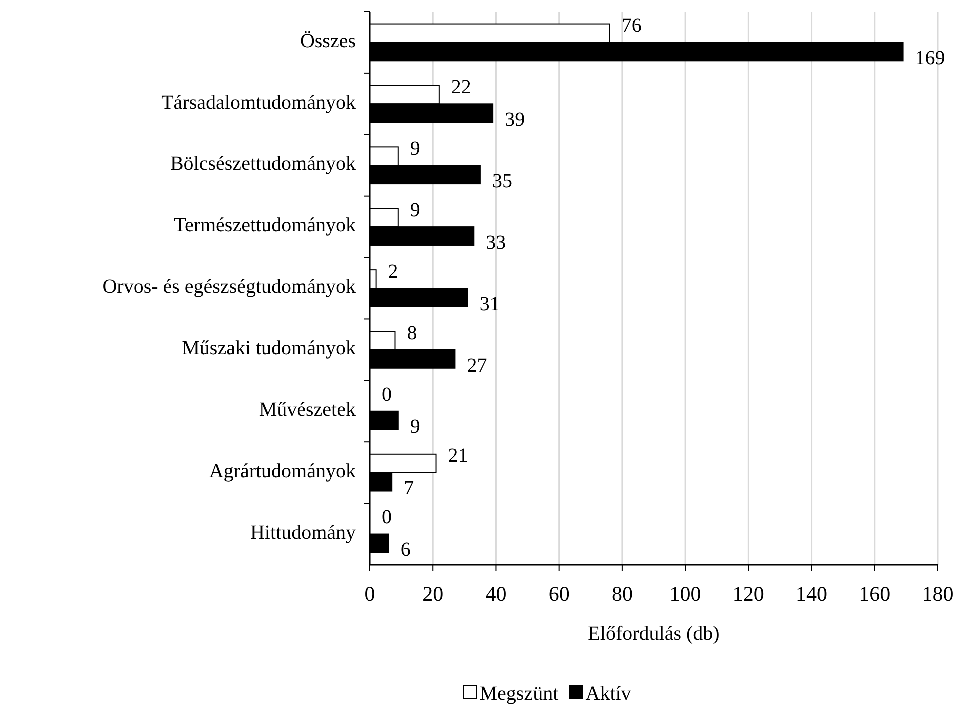 The image size is (962, 714). I want to click on data-label: 8, so click(412, 333).